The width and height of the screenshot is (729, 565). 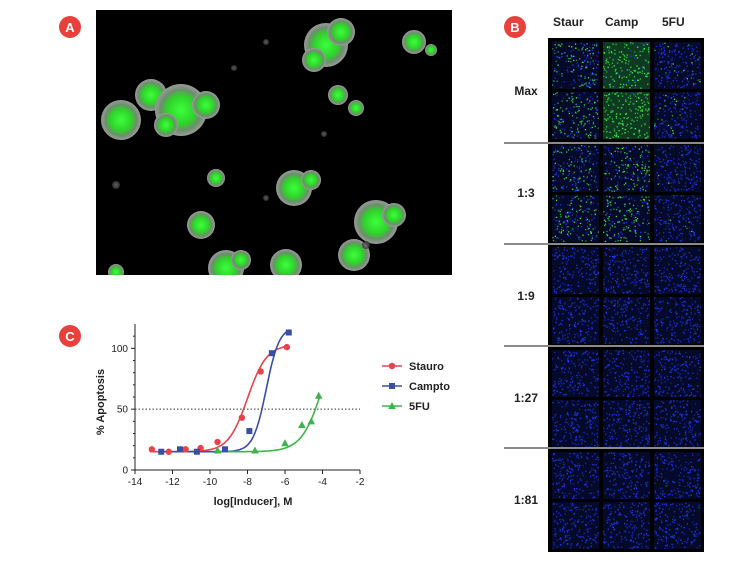 What do you see at coordinates (285, 482) in the screenshot?
I see `x-tick-label: -6` at bounding box center [285, 482].